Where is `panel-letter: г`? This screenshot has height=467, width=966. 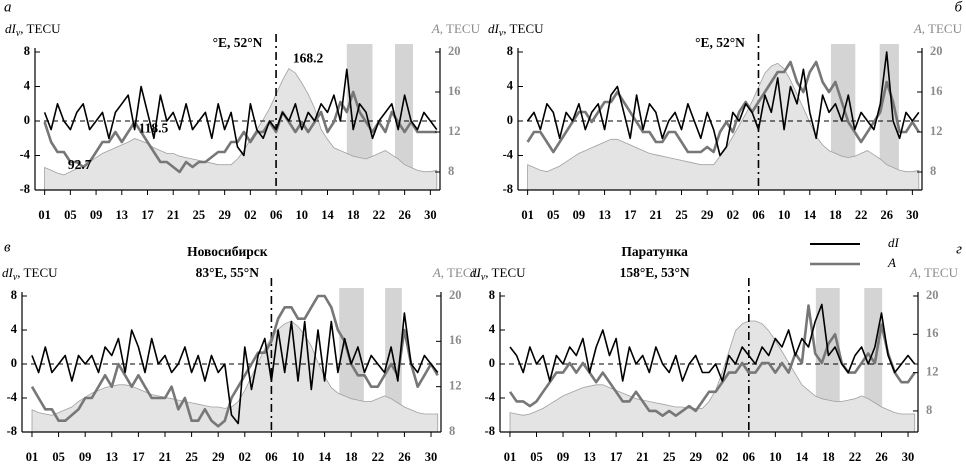
panel-letter: г is located at coordinates (959, 249).